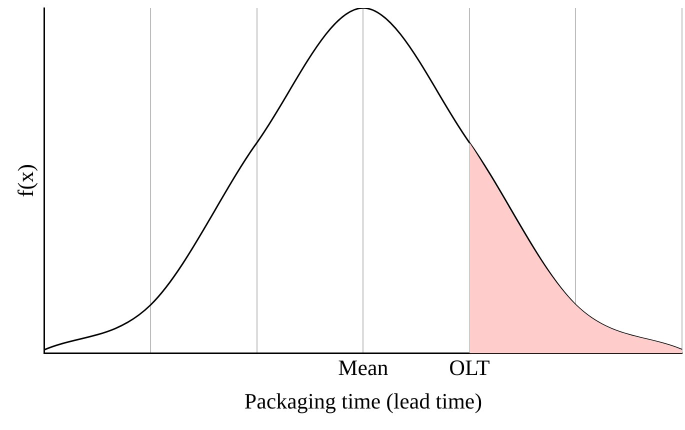  What do you see at coordinates (25, 181) in the screenshot?
I see `y-axis-title: f(x)` at bounding box center [25, 181].